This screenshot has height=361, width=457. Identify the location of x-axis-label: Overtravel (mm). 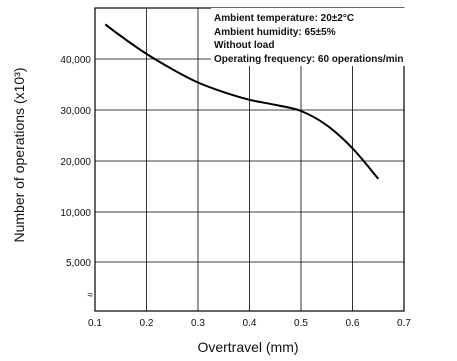
(247, 347).